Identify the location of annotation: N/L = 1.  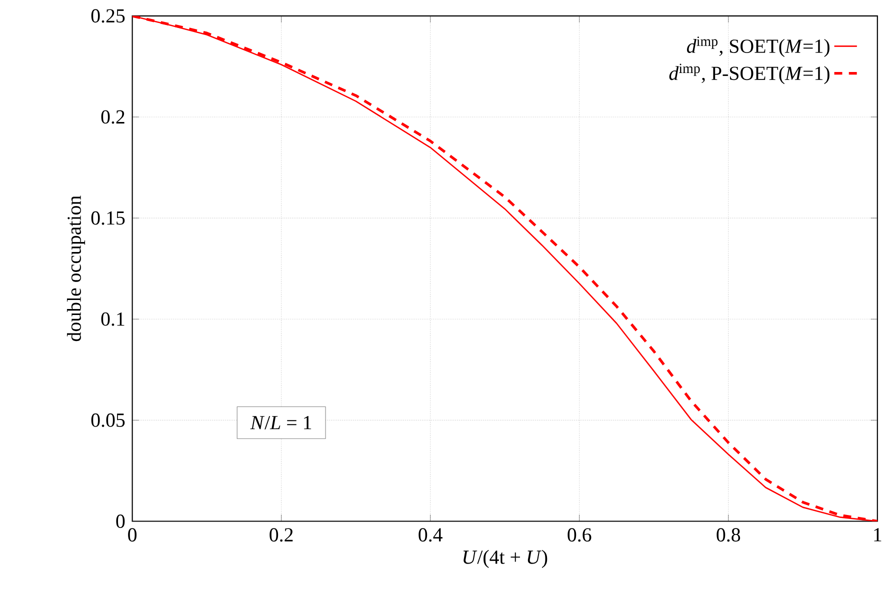
(281, 423).